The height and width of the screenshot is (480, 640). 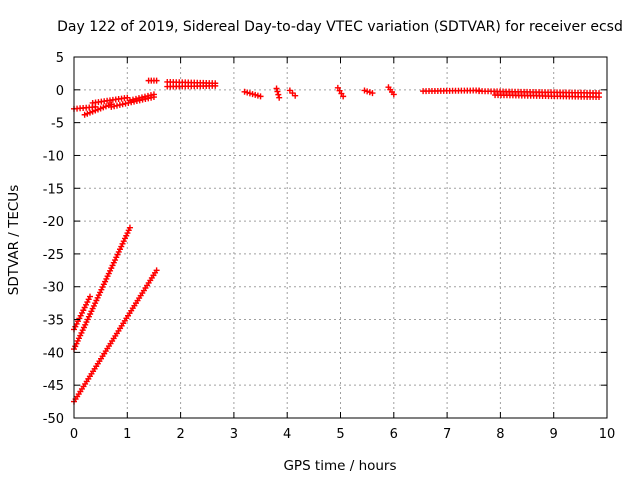 What do you see at coordinates (74, 434) in the screenshot?
I see `x-tick-label: 0` at bounding box center [74, 434].